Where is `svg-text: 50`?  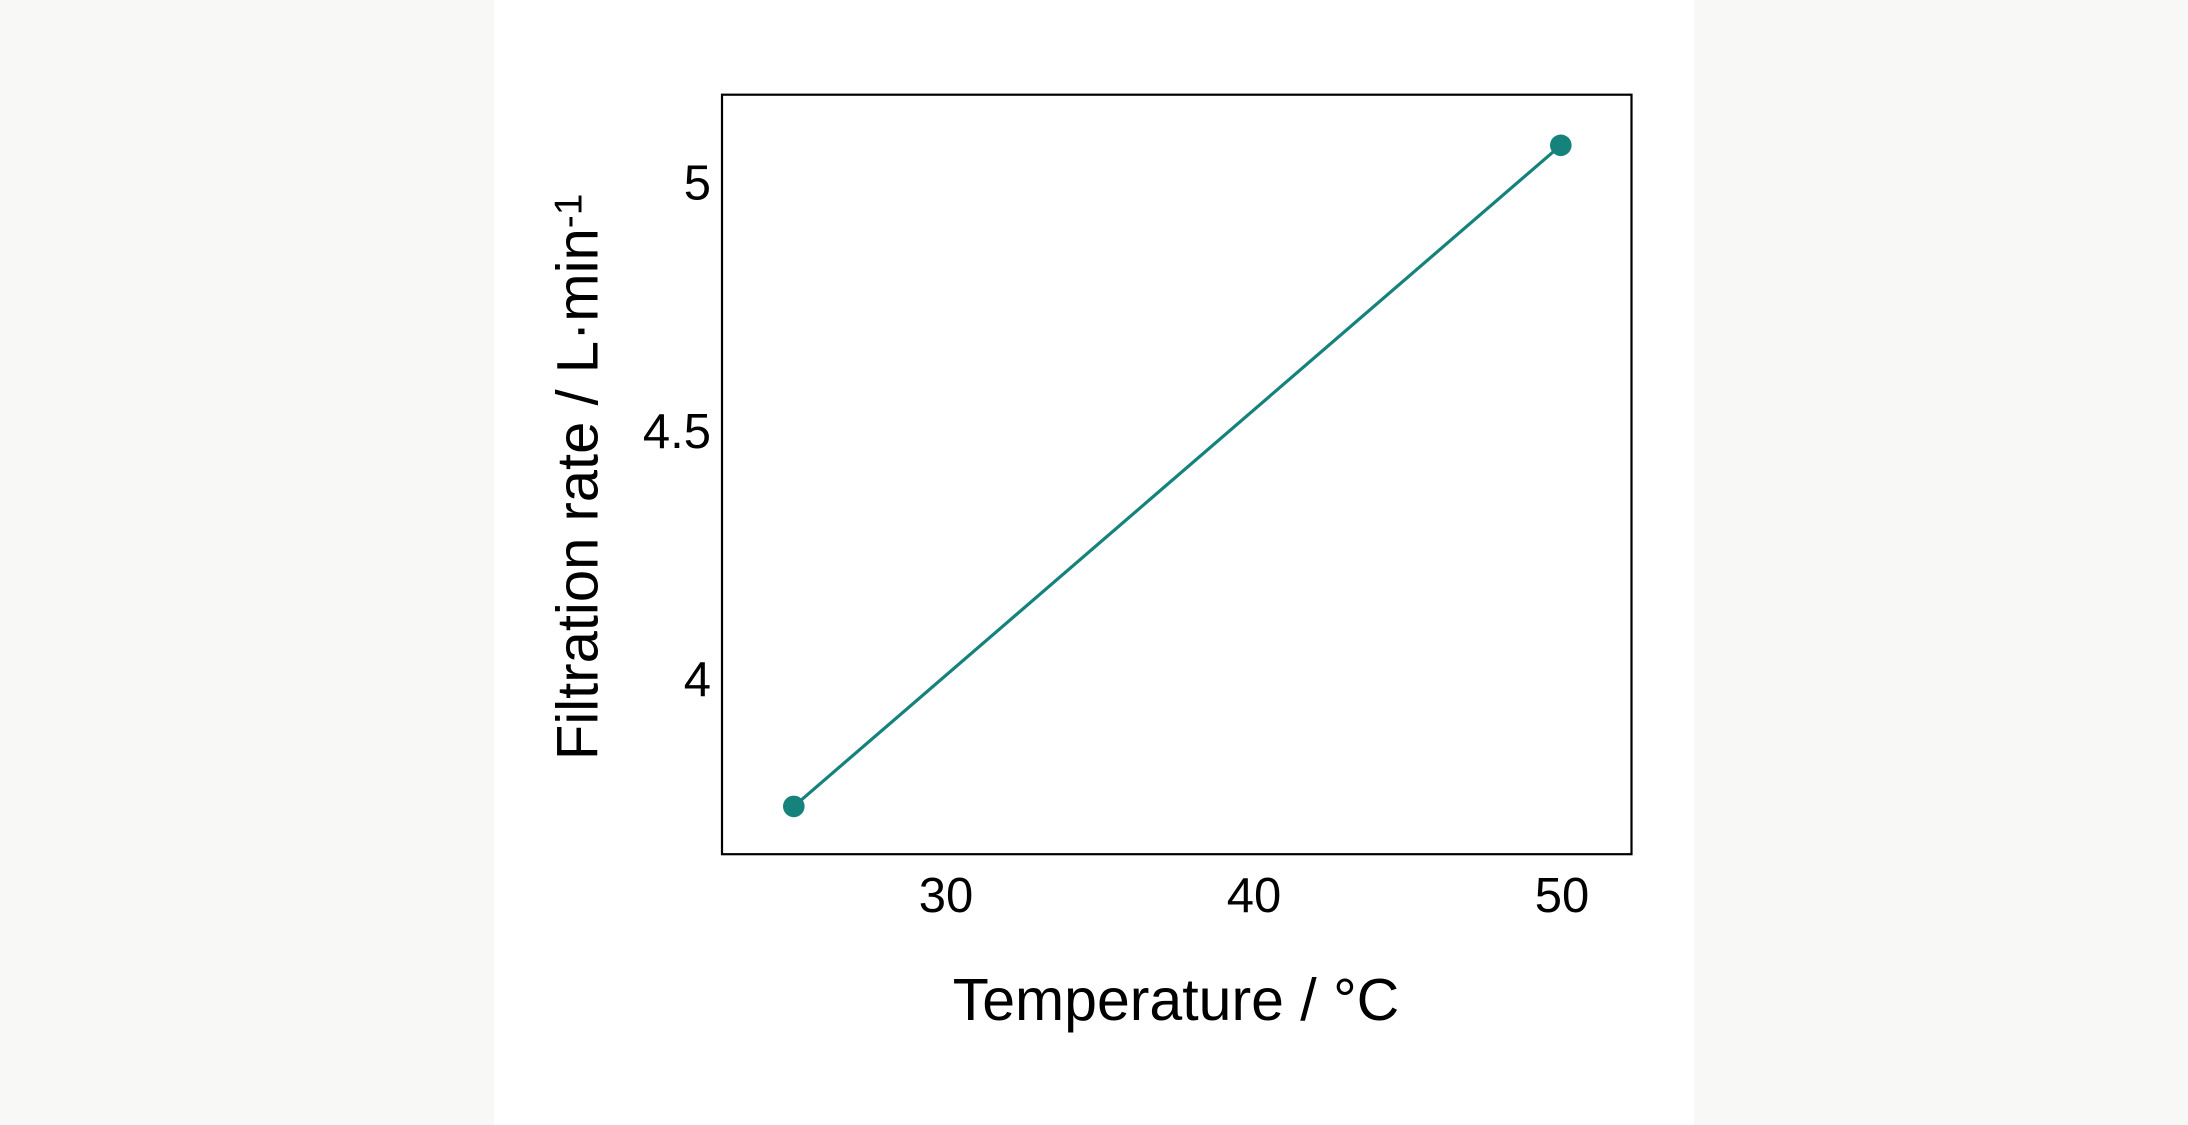
svg-text: 50 is located at coordinates (1562, 896).